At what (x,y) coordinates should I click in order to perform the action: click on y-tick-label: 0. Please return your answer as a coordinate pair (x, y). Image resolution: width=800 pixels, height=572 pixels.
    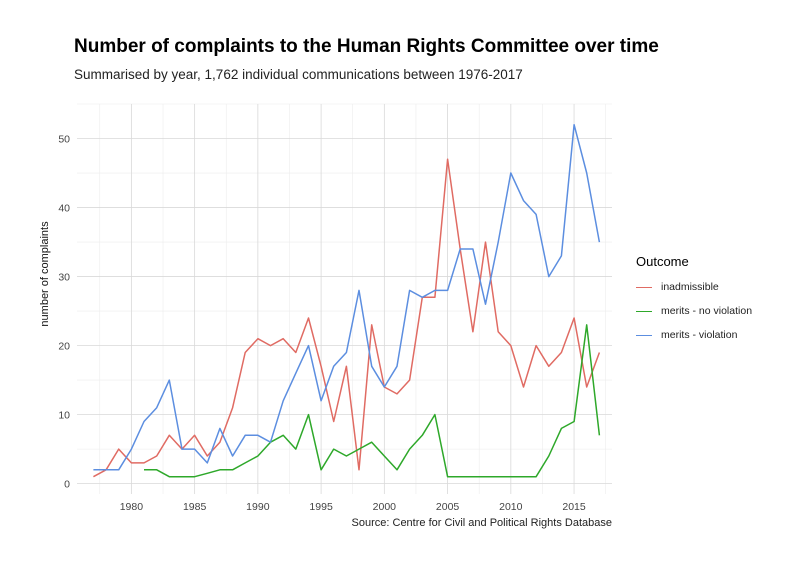
    Looking at the image, I should click on (67, 485).